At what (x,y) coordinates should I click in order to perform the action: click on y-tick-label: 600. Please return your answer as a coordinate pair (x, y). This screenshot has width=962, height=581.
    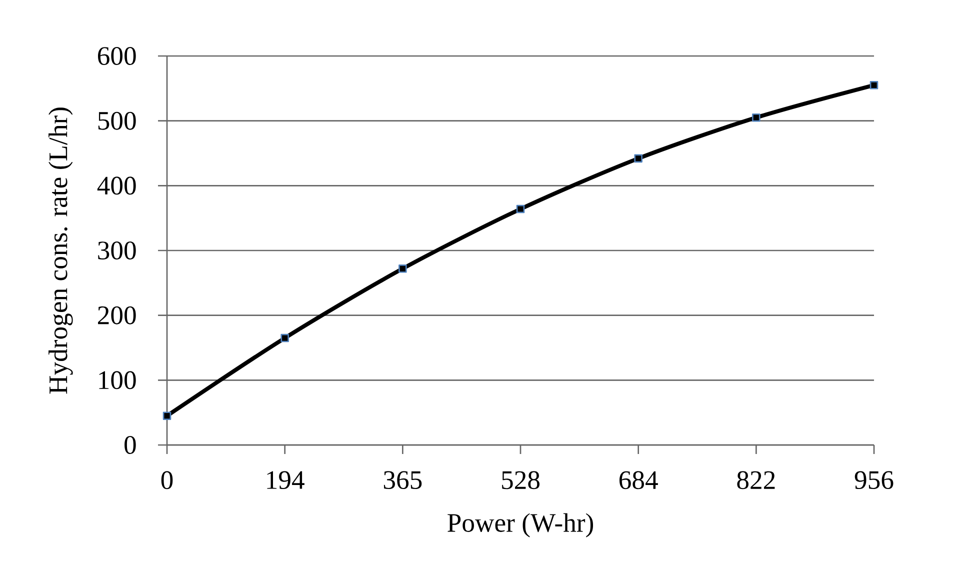
    Looking at the image, I should click on (117, 56).